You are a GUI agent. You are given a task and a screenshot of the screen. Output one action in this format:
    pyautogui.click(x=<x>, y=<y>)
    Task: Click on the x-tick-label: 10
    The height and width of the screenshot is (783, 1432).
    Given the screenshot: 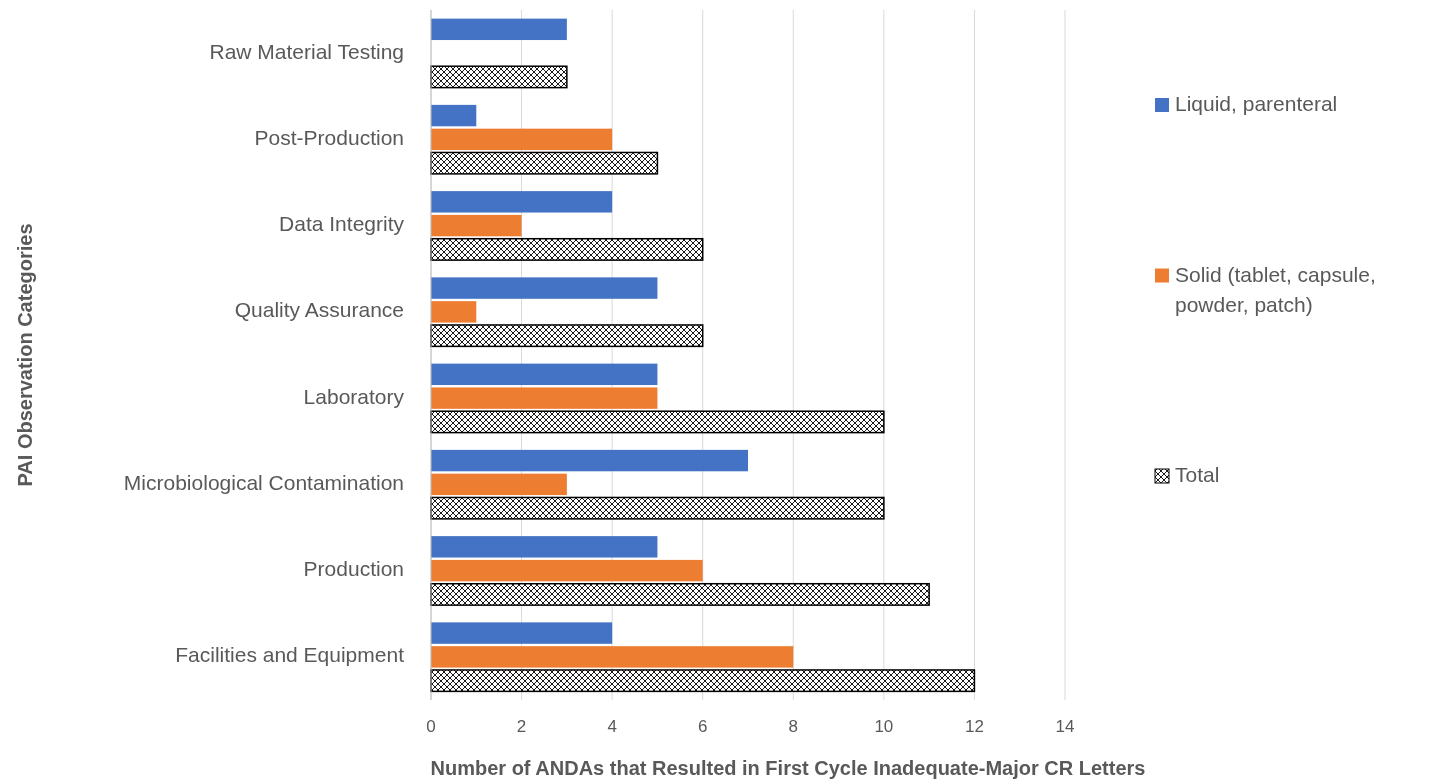 What is the action you would take?
    pyautogui.click(x=884, y=726)
    